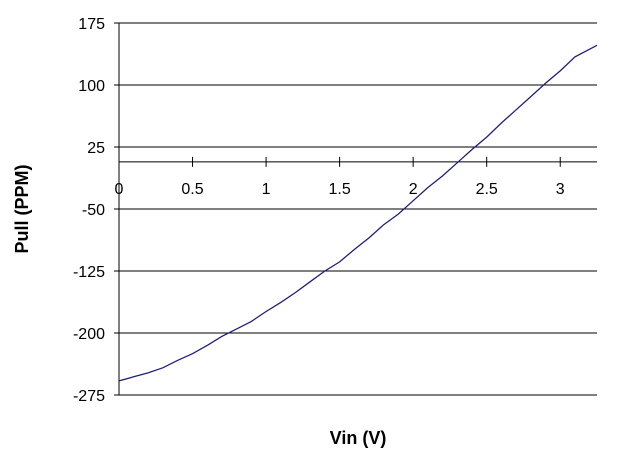  I want to click on y-tick-label: 100, so click(91, 86).